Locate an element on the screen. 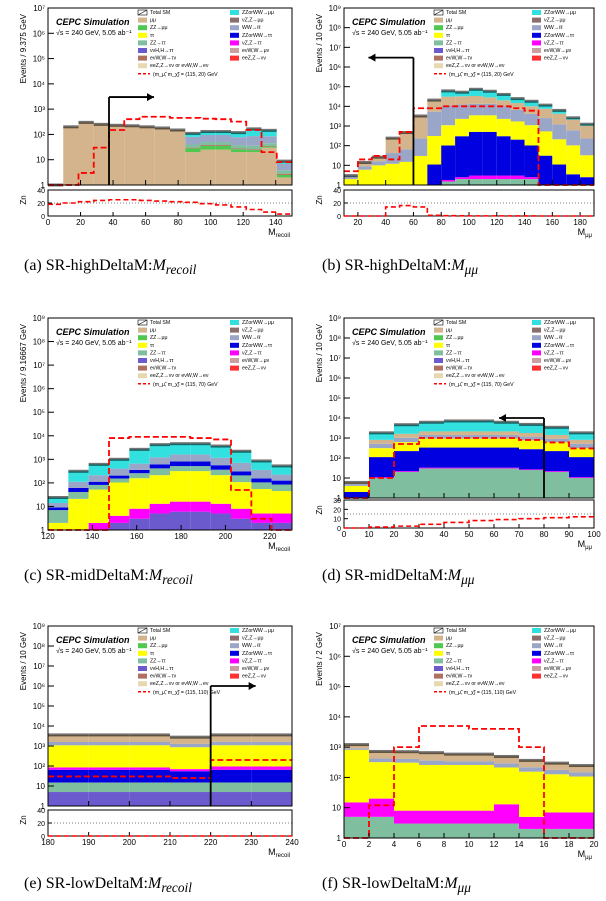 Image resolution: width=606 pixels, height=901 pixels. y-tick-label: 10⁴ is located at coordinates (39, 726).